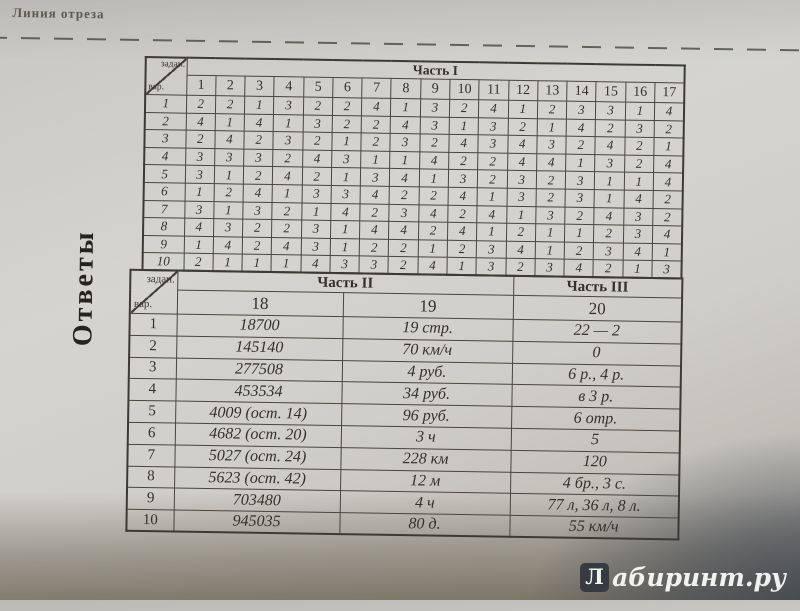 The width and height of the screenshot is (800, 611). Describe the element at coordinates (494, 90) in the screenshot. I see `question-number: 11` at that location.